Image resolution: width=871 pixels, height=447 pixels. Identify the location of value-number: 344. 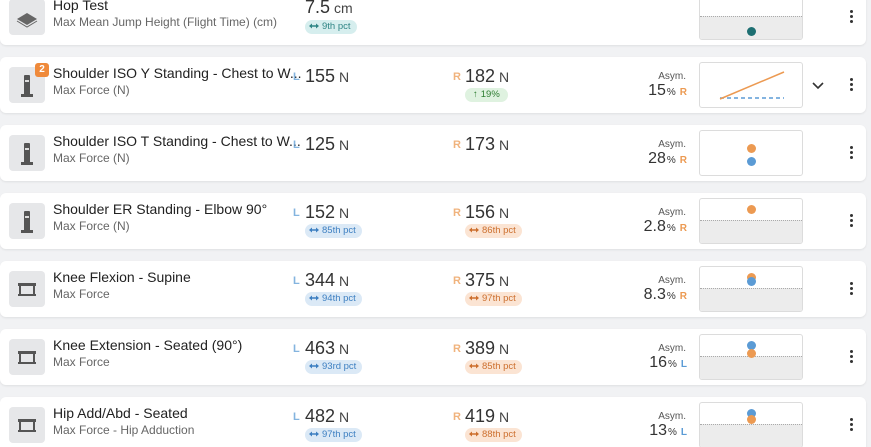
(320, 280).